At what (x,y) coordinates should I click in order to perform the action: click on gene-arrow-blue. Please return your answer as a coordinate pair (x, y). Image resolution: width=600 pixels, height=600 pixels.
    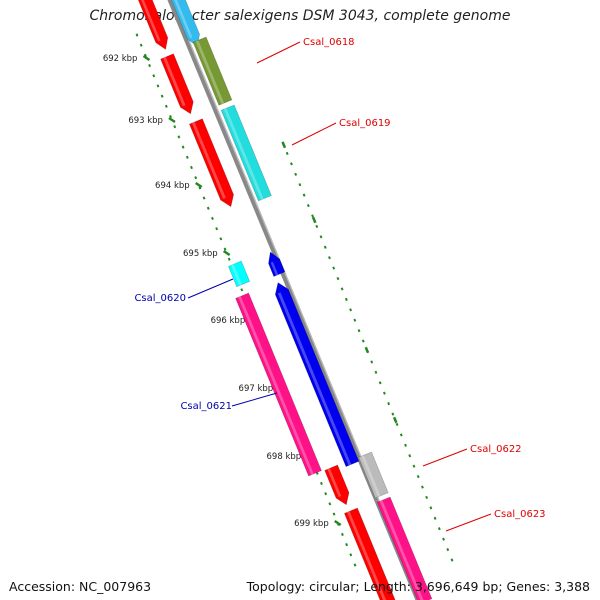
    Looking at the image, I should click on (317, 374).